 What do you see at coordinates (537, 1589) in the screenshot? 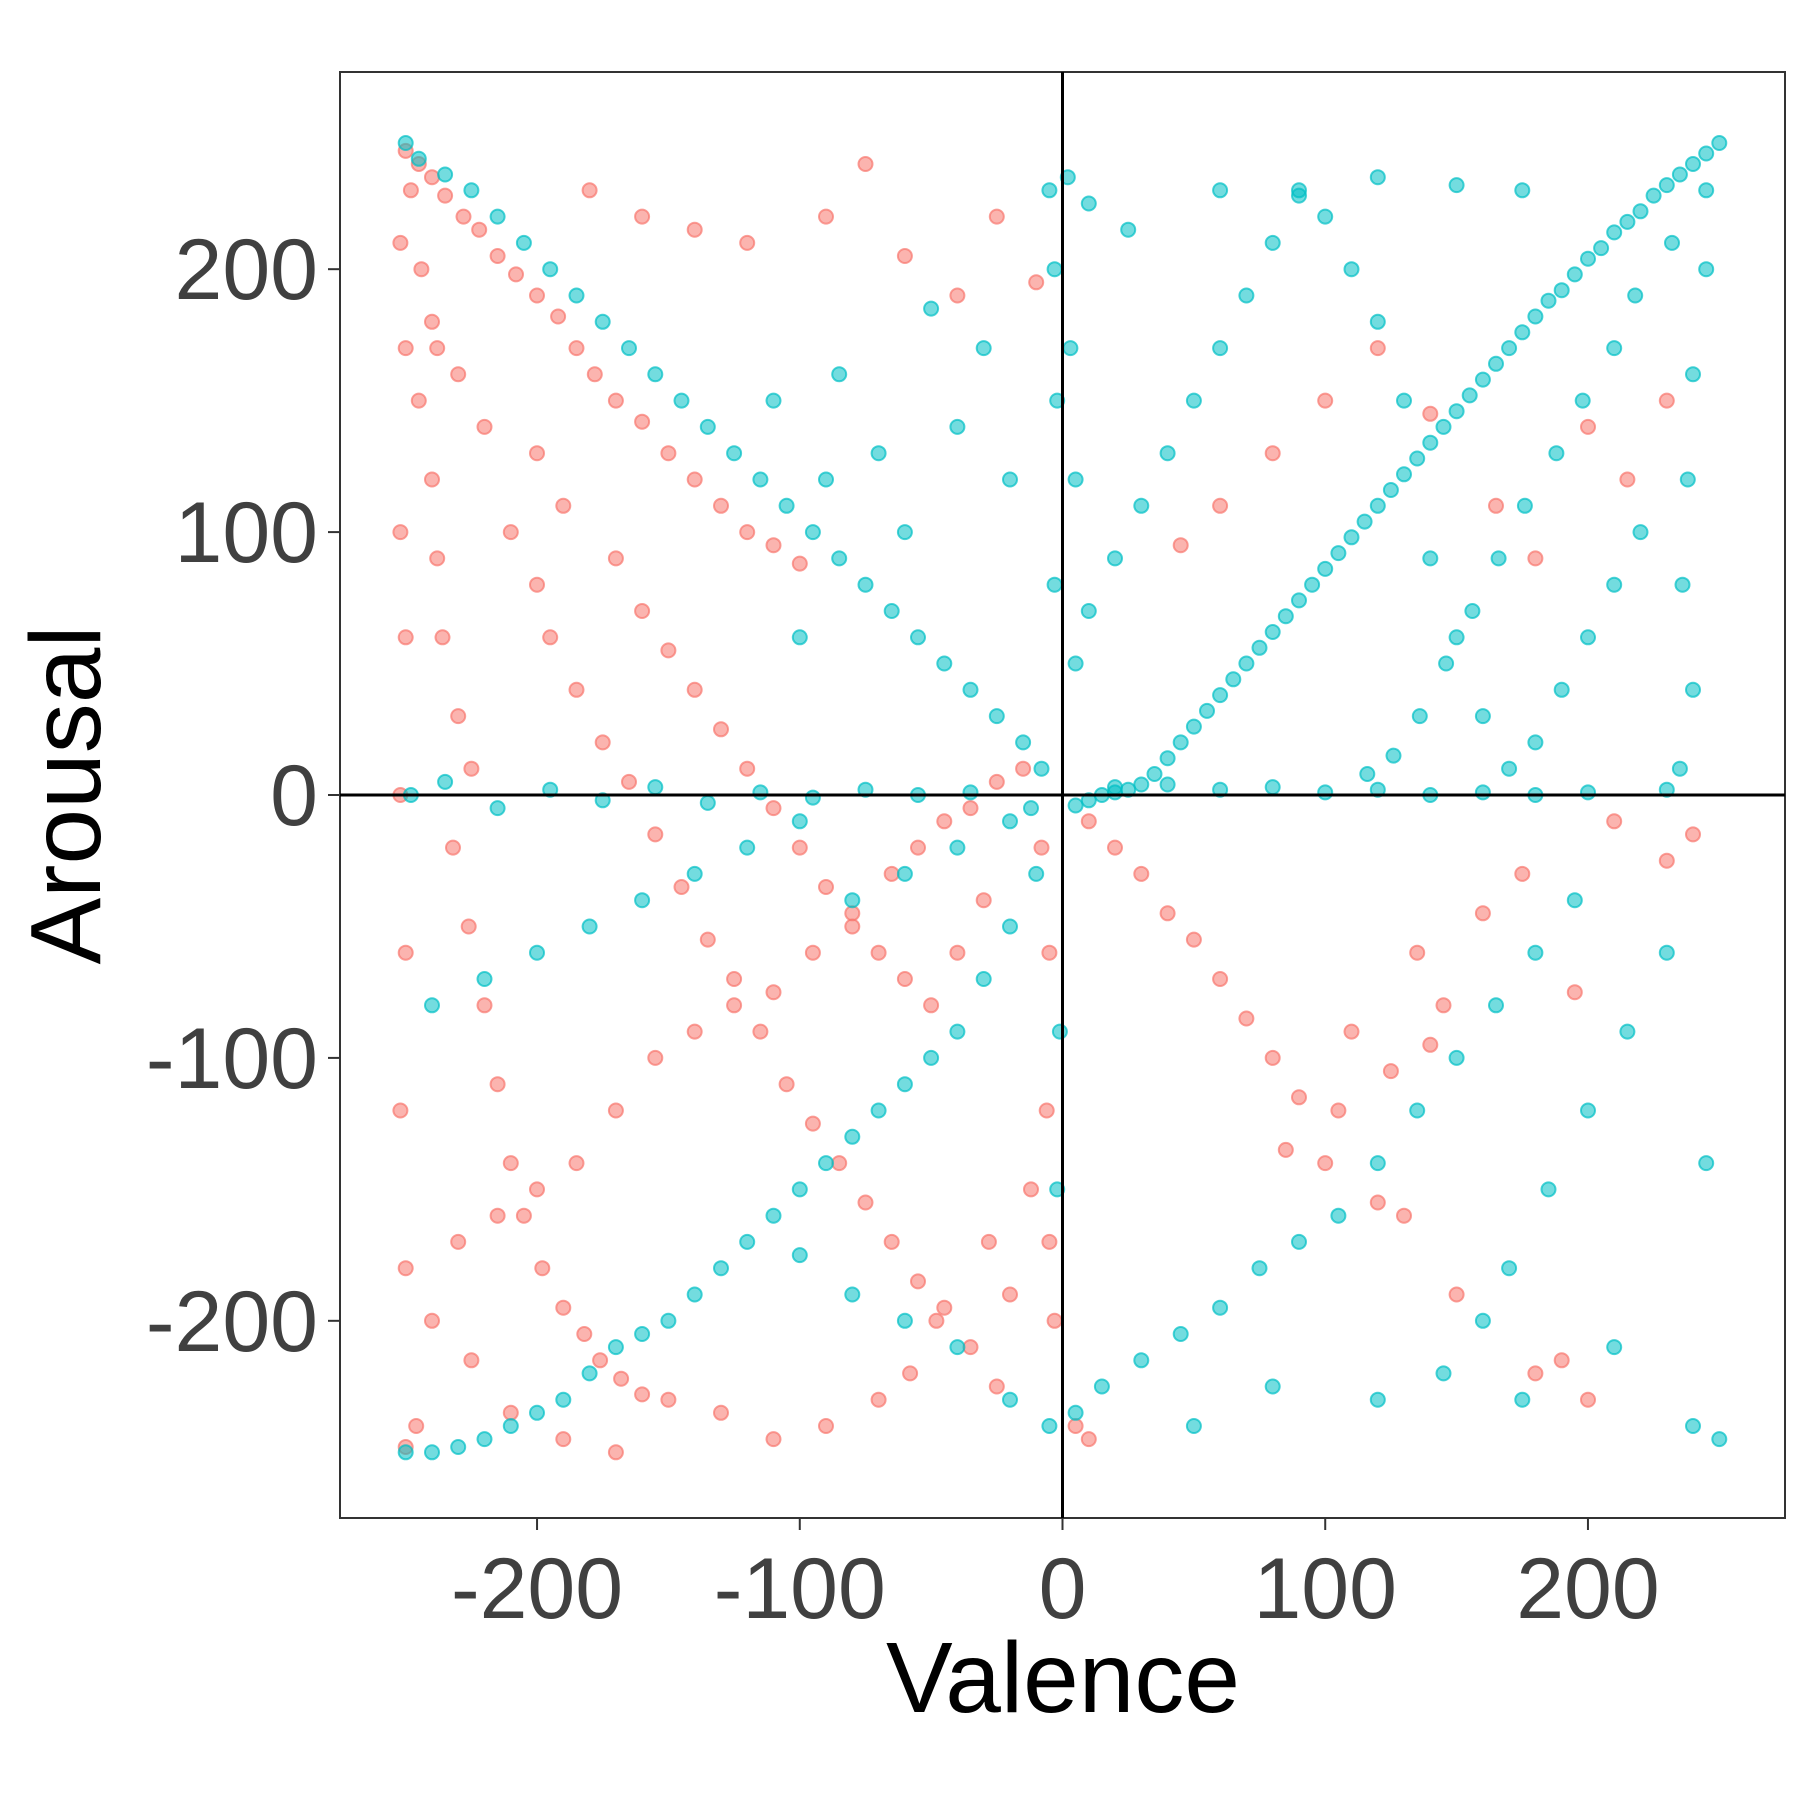
I see `x-tick-label: -200` at bounding box center [537, 1589].